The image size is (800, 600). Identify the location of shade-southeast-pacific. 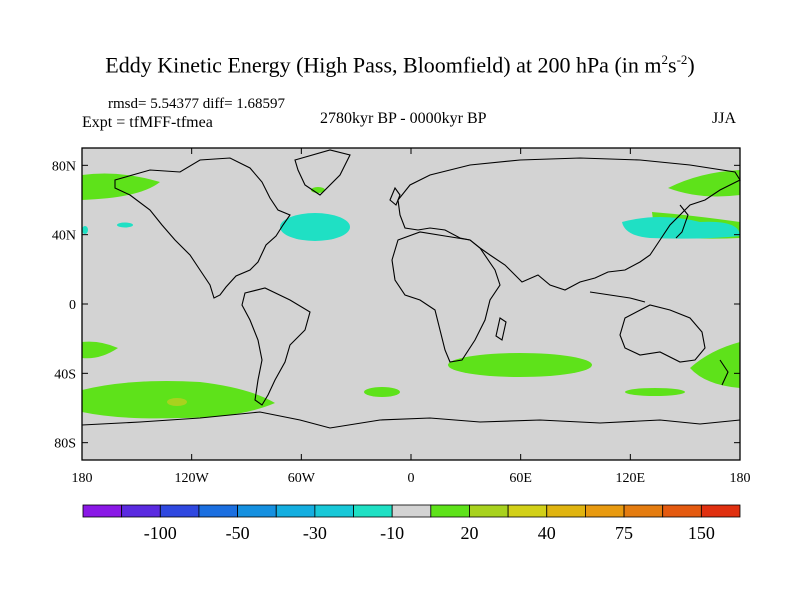
(100, 350).